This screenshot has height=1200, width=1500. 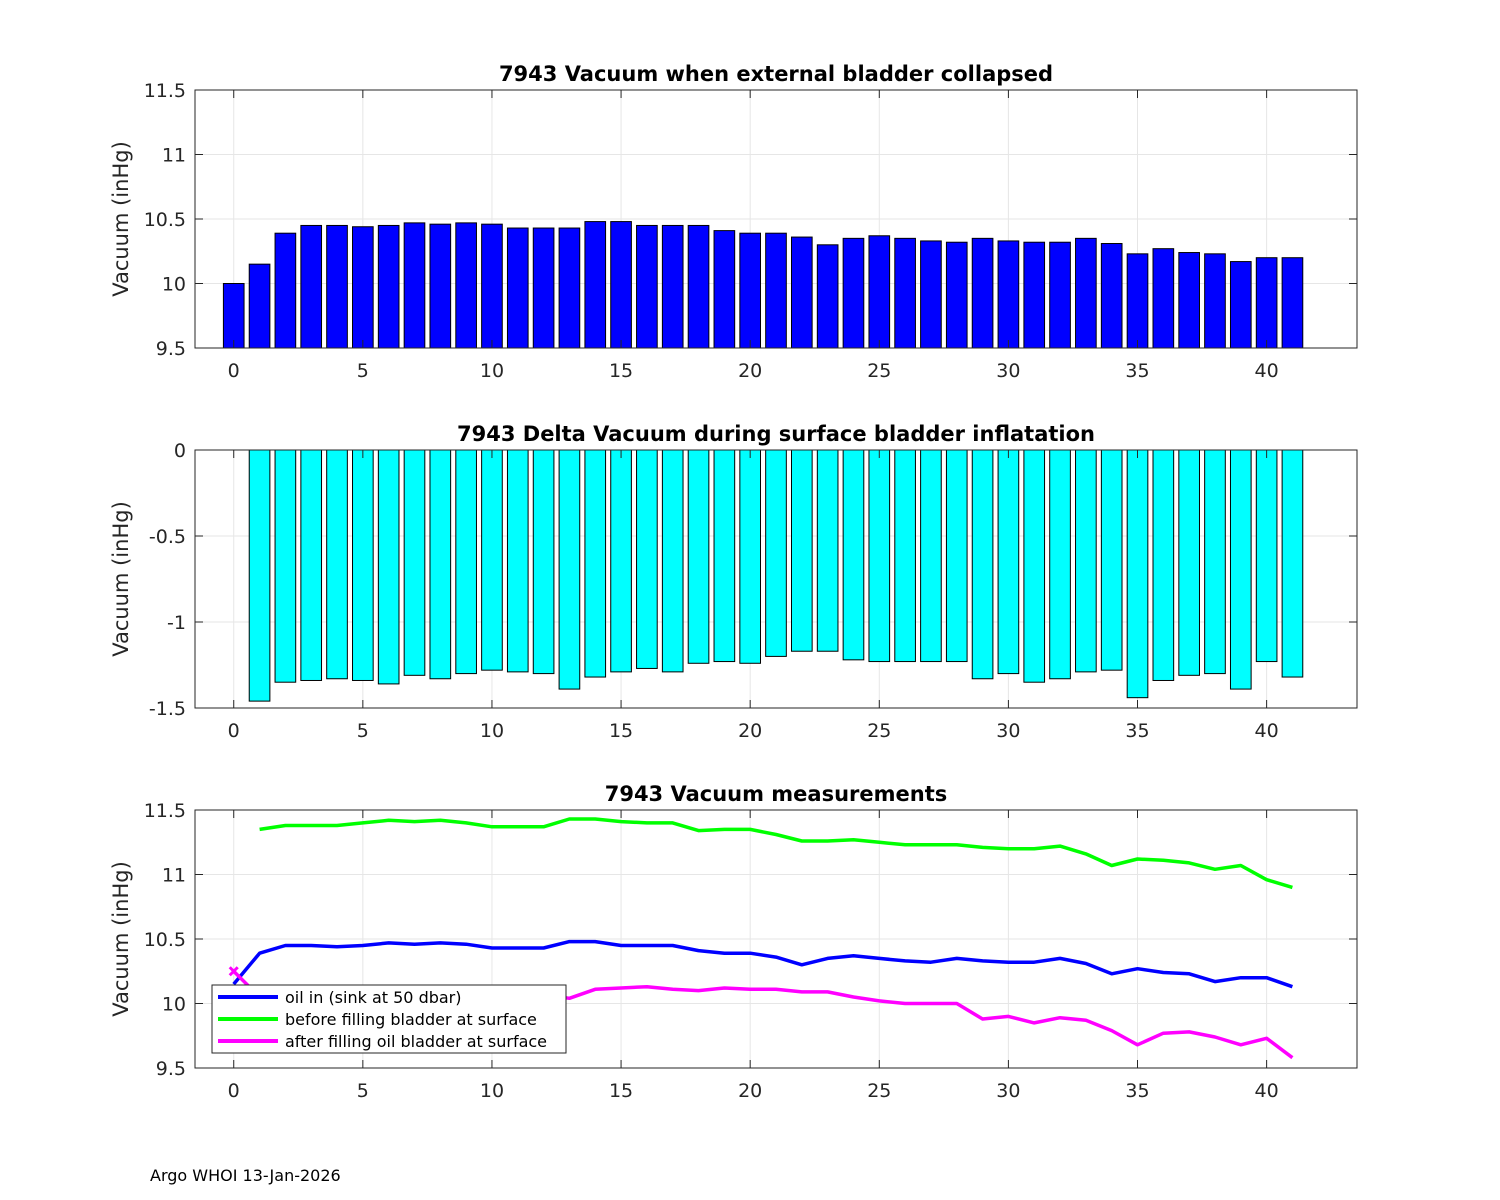 I want to click on legend-entry: before filling bladder at surface, so click(x=411, y=1019).